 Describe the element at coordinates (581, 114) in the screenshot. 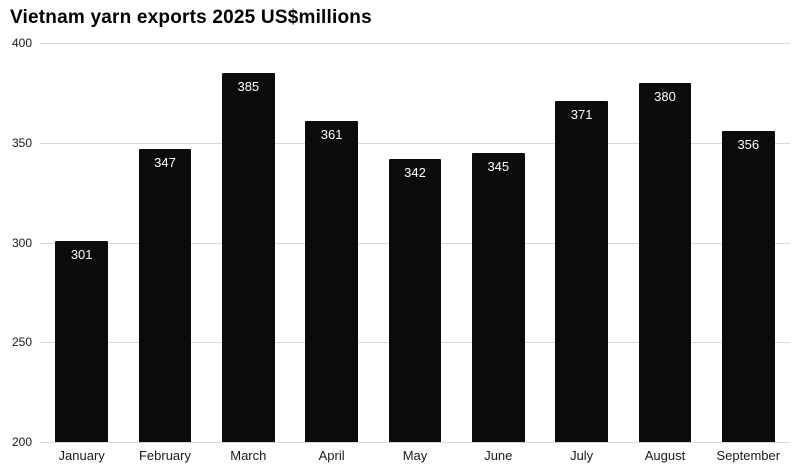

I see `bar-value-label: 371` at that location.